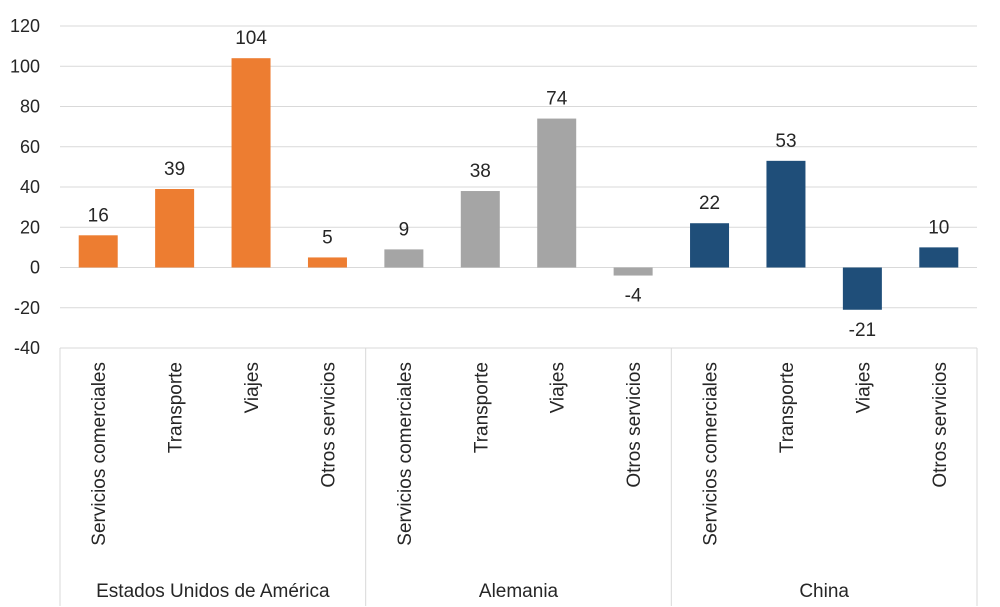 Image resolution: width=1000 pixels, height=607 pixels. I want to click on y-axis: -40 -20 0 20 40 60 80 100 120, so click(25, 187).